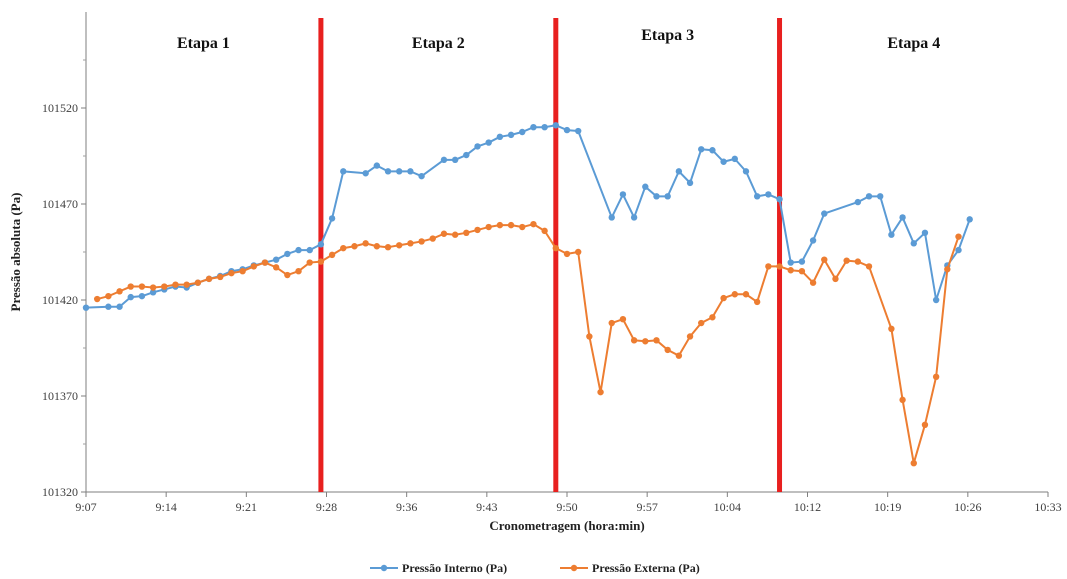 The image size is (1067, 579). What do you see at coordinates (60, 204) in the screenshot?
I see `y-tick-label: 101470` at bounding box center [60, 204].